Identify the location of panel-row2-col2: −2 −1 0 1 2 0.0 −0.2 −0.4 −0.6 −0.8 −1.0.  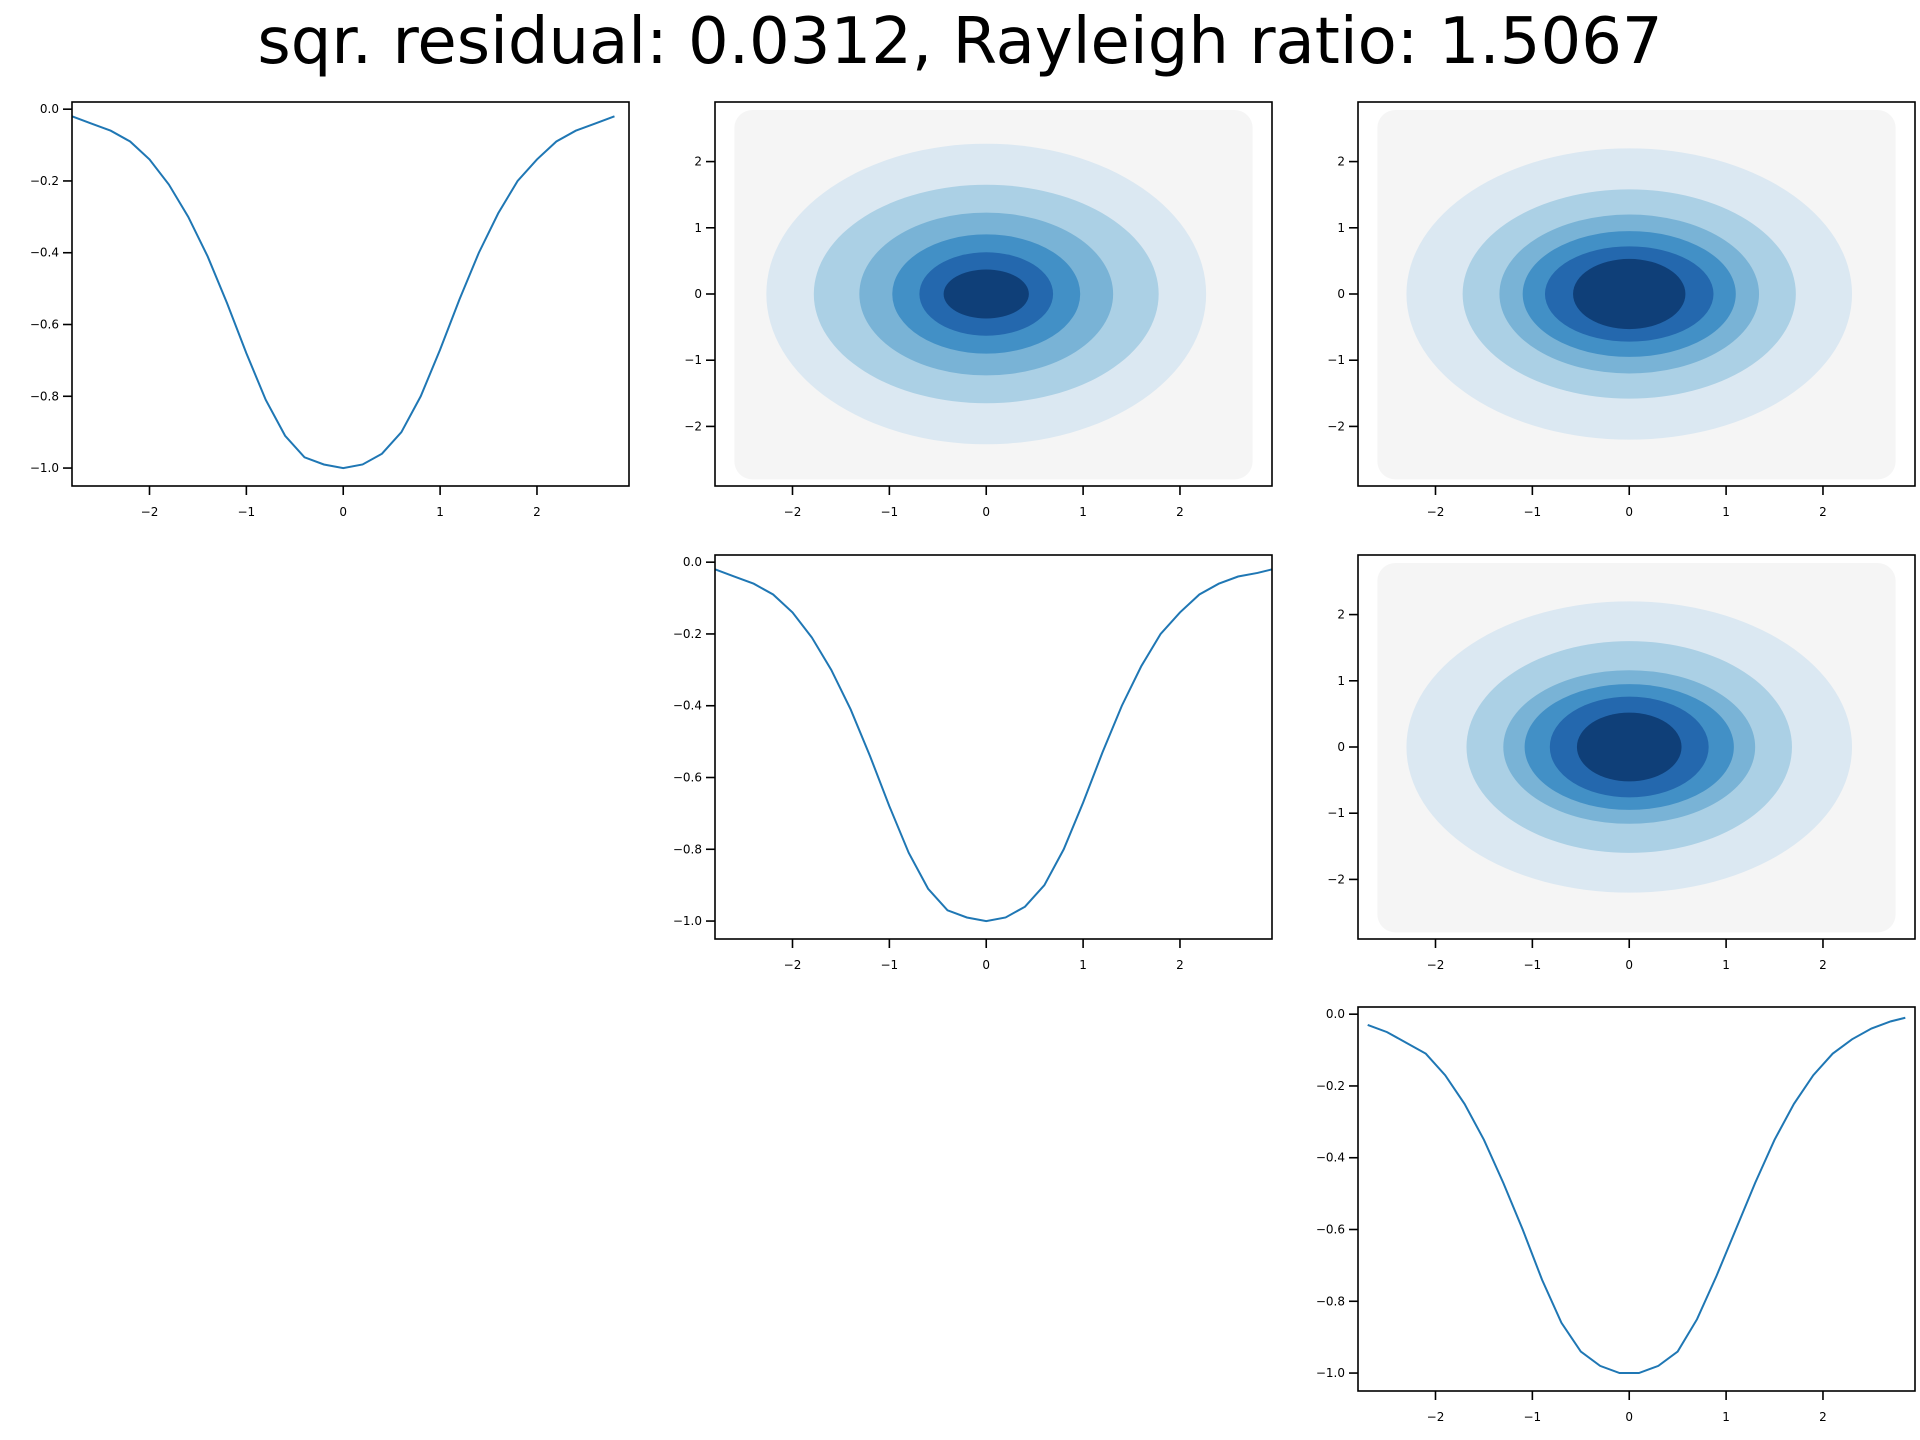
(973, 763).